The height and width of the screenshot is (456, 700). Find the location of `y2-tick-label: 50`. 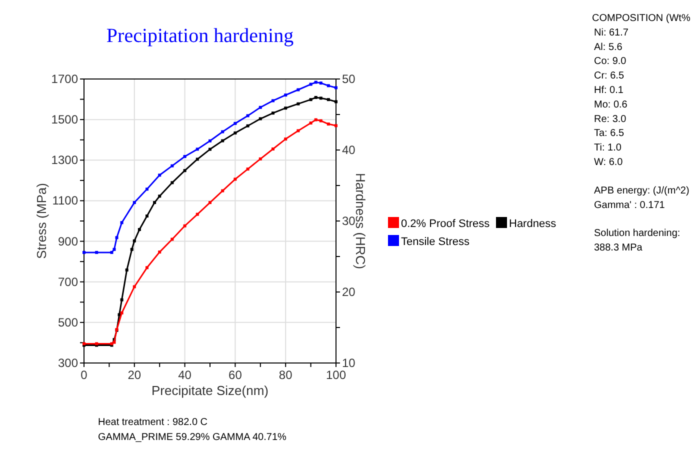

y2-tick-label: 50 is located at coordinates (349, 79).